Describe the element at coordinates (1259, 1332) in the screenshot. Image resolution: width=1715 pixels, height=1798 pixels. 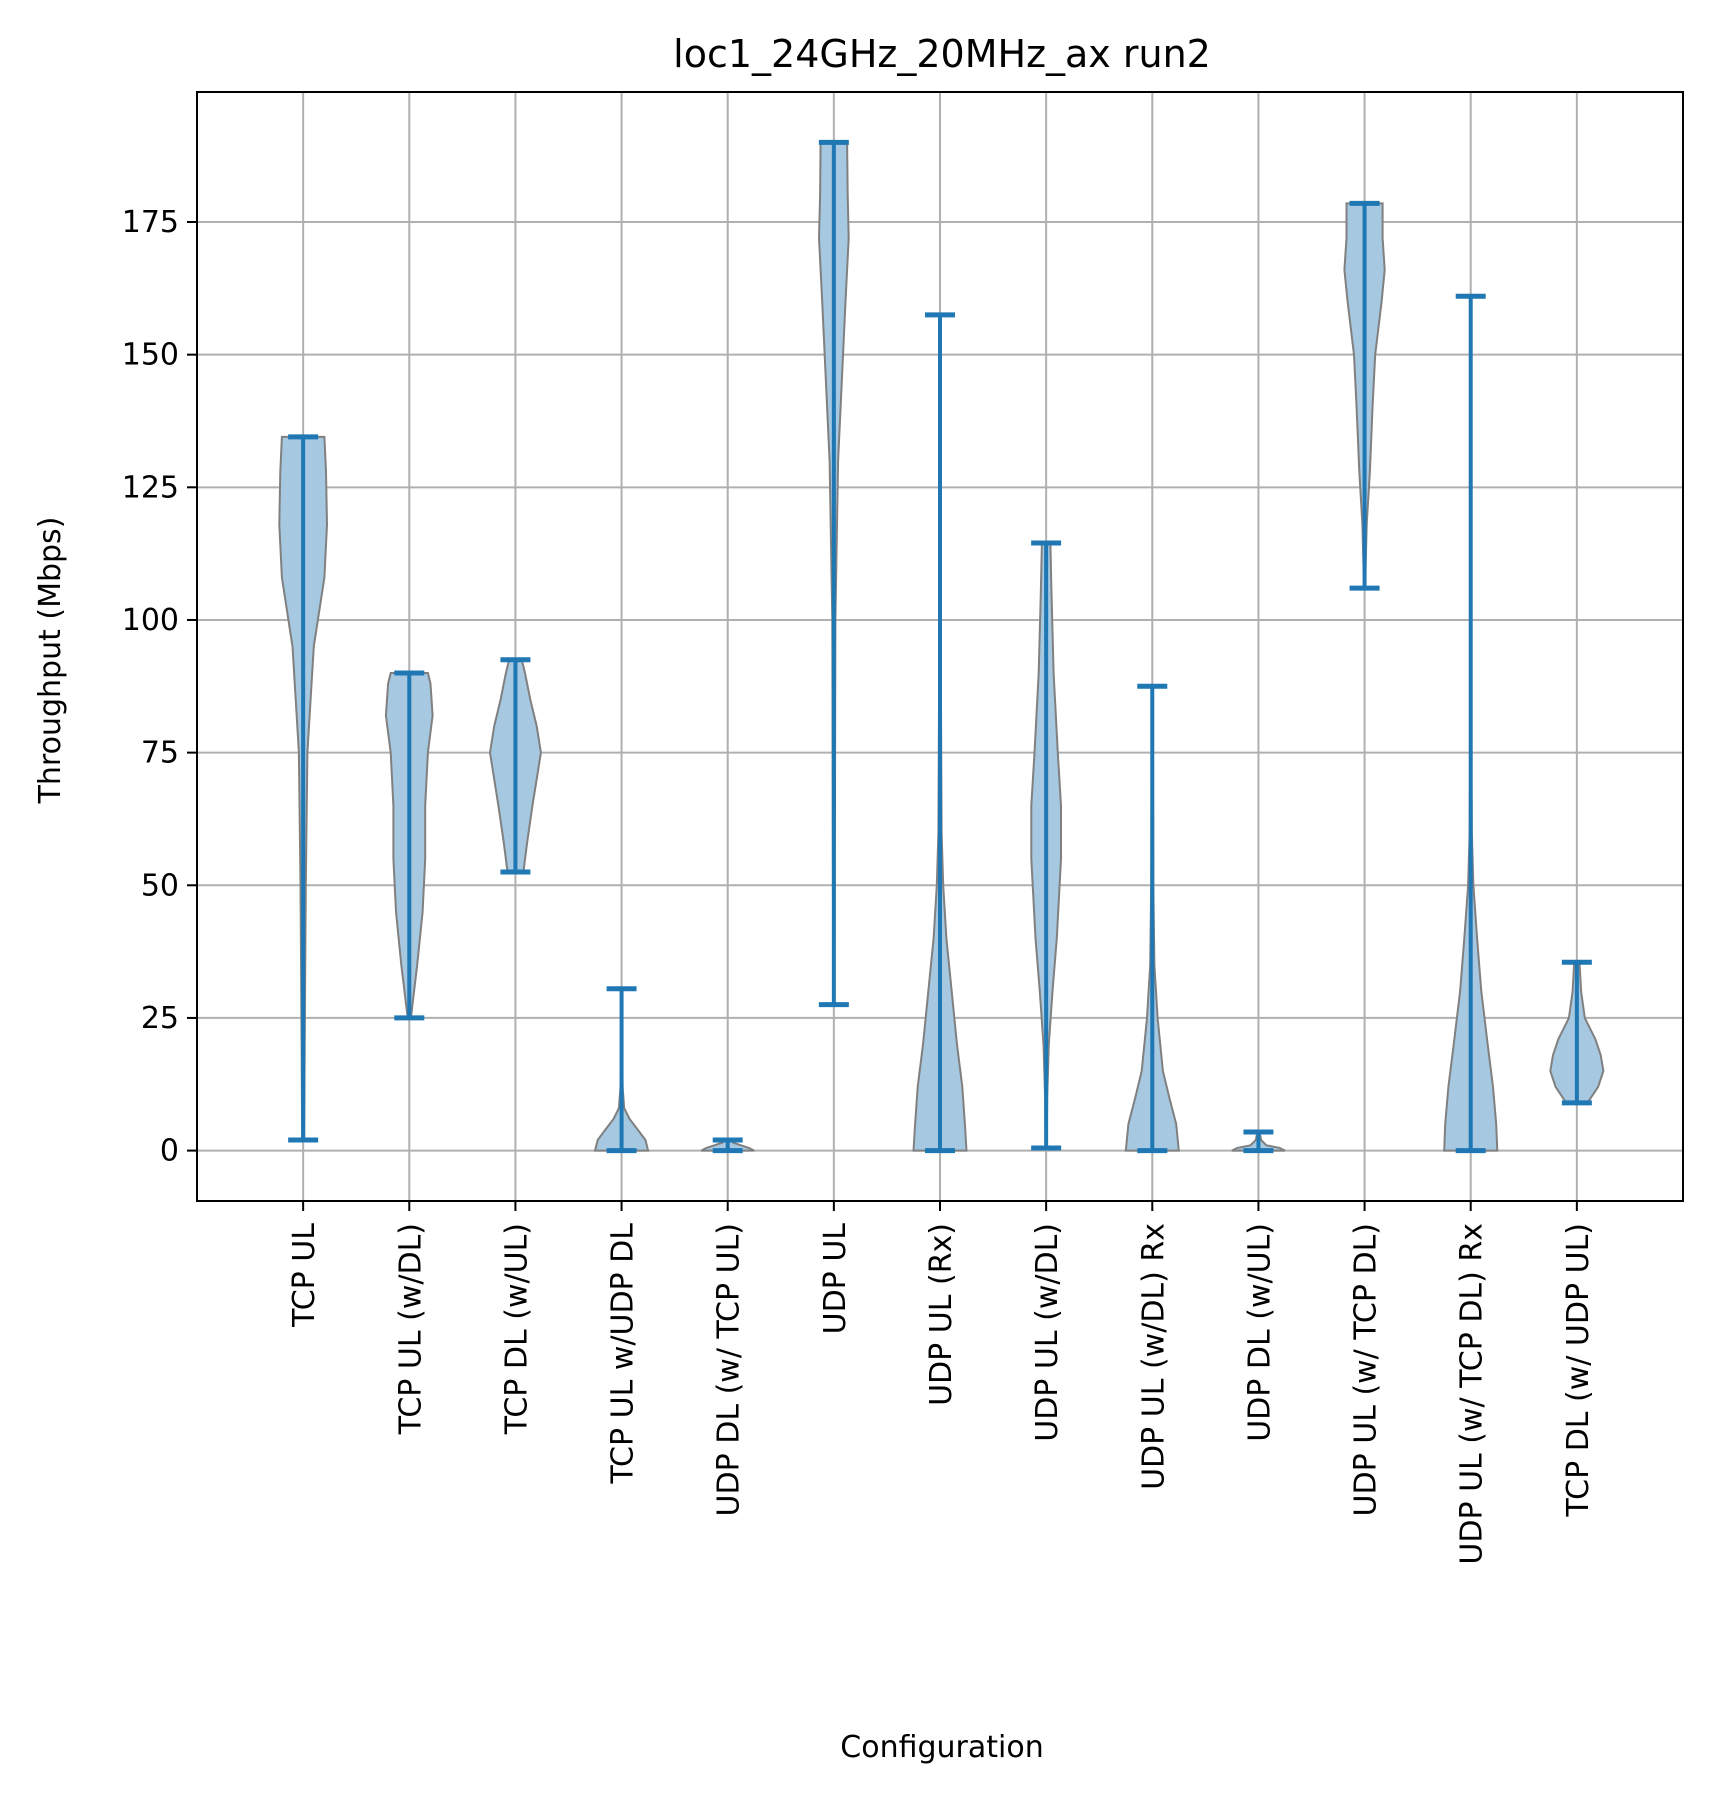
I see `x-tick-label: UDP DL (w/UL)` at that location.